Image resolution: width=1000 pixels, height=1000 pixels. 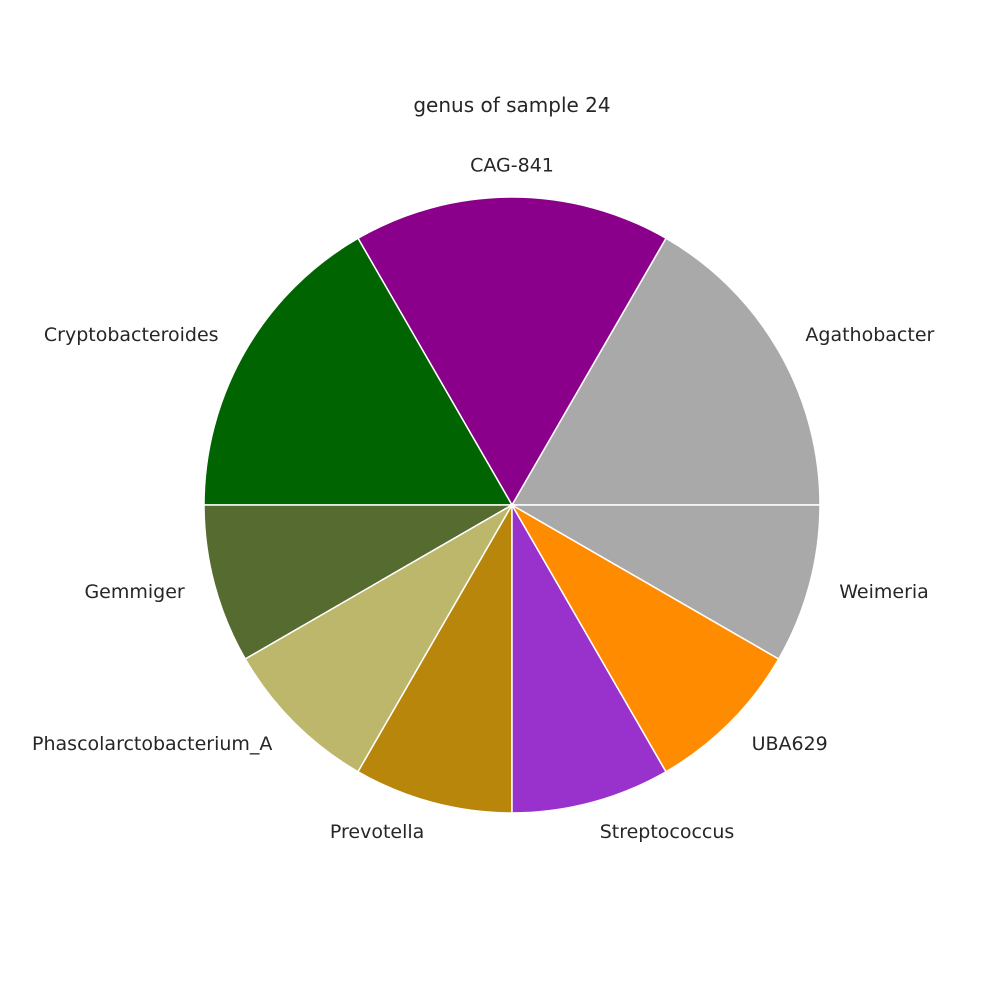 I want to click on pie-label-streptococcus: Streptococcus, so click(x=667, y=832).